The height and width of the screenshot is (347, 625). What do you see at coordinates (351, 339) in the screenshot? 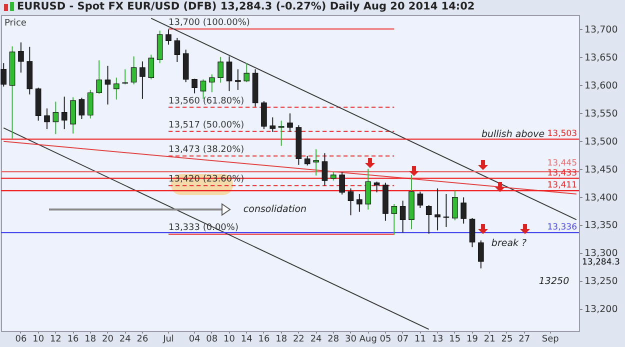
I see `x-tick-label: 30` at bounding box center [351, 339].